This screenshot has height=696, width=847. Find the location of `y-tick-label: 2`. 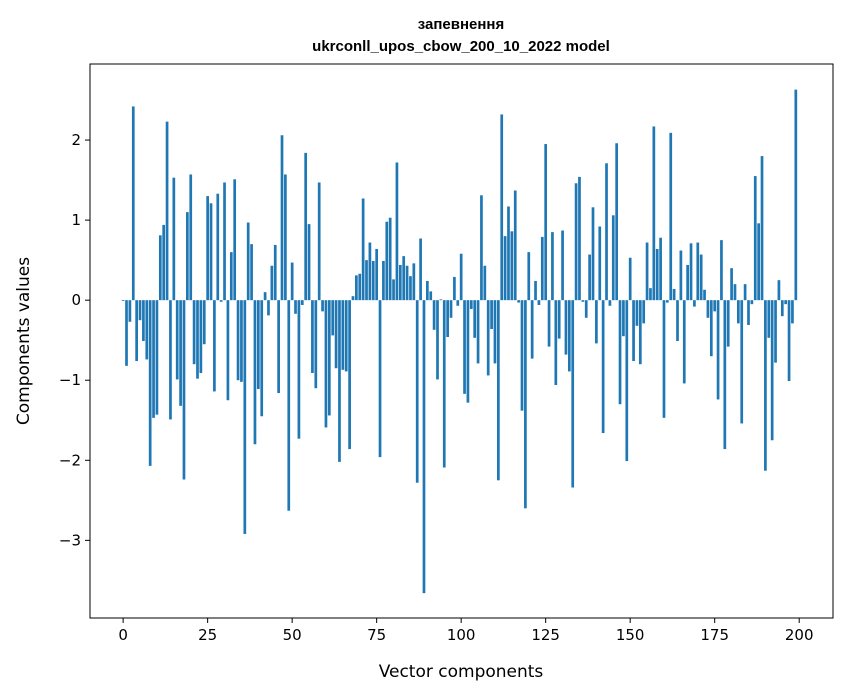

y-tick-label: 2 is located at coordinates (76, 140).